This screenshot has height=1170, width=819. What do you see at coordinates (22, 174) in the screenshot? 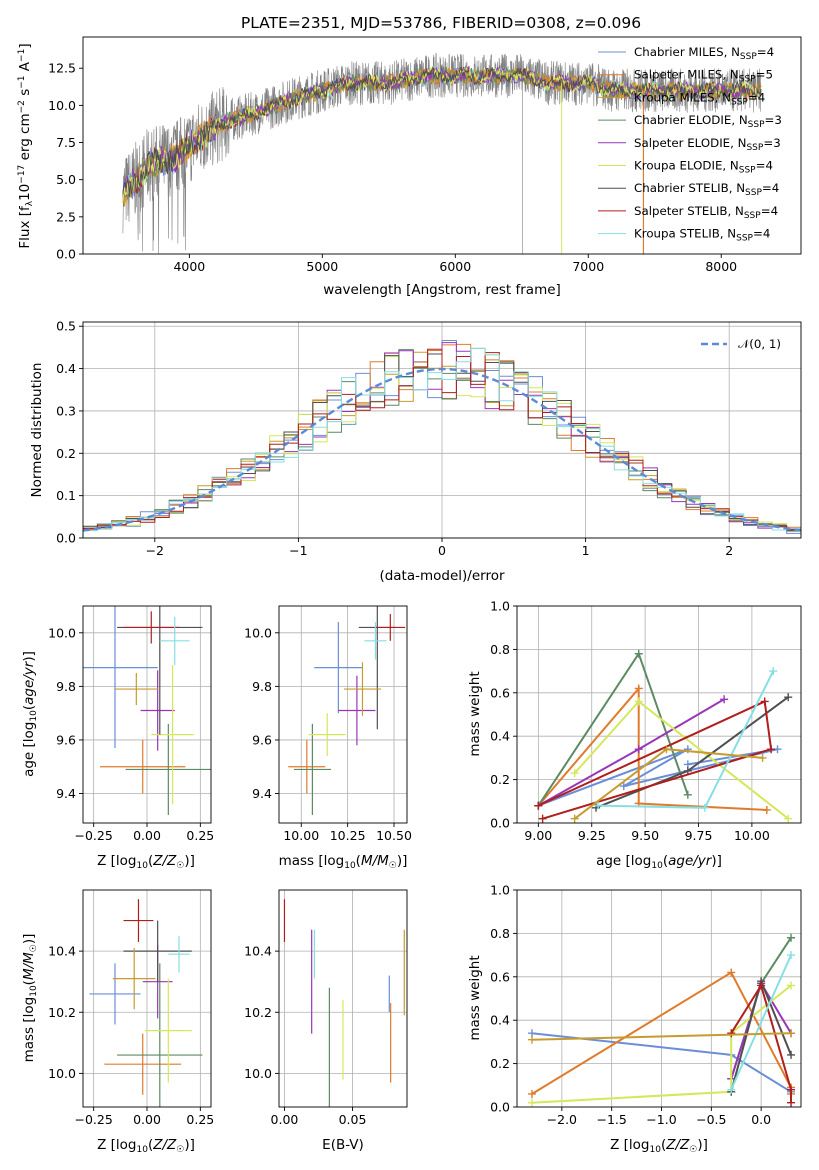
I see `y-axis-label-part: −17` at bounding box center [22, 174].